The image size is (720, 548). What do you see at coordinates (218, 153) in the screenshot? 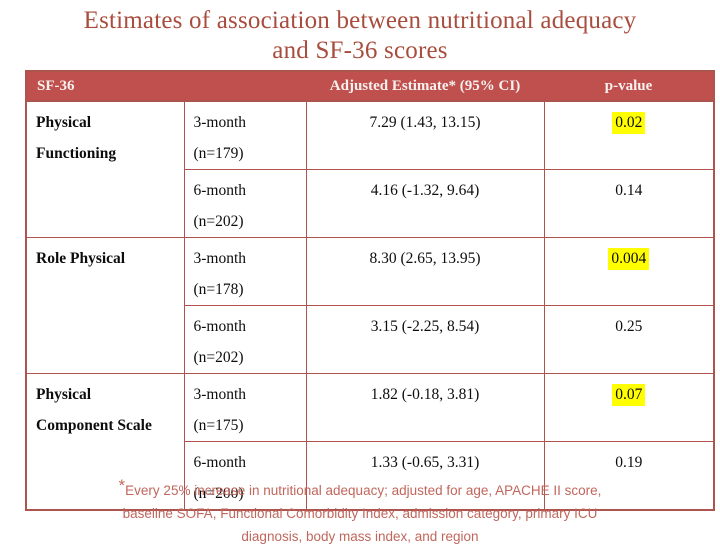
I see `sample-size-label: (n=179)` at bounding box center [218, 153].